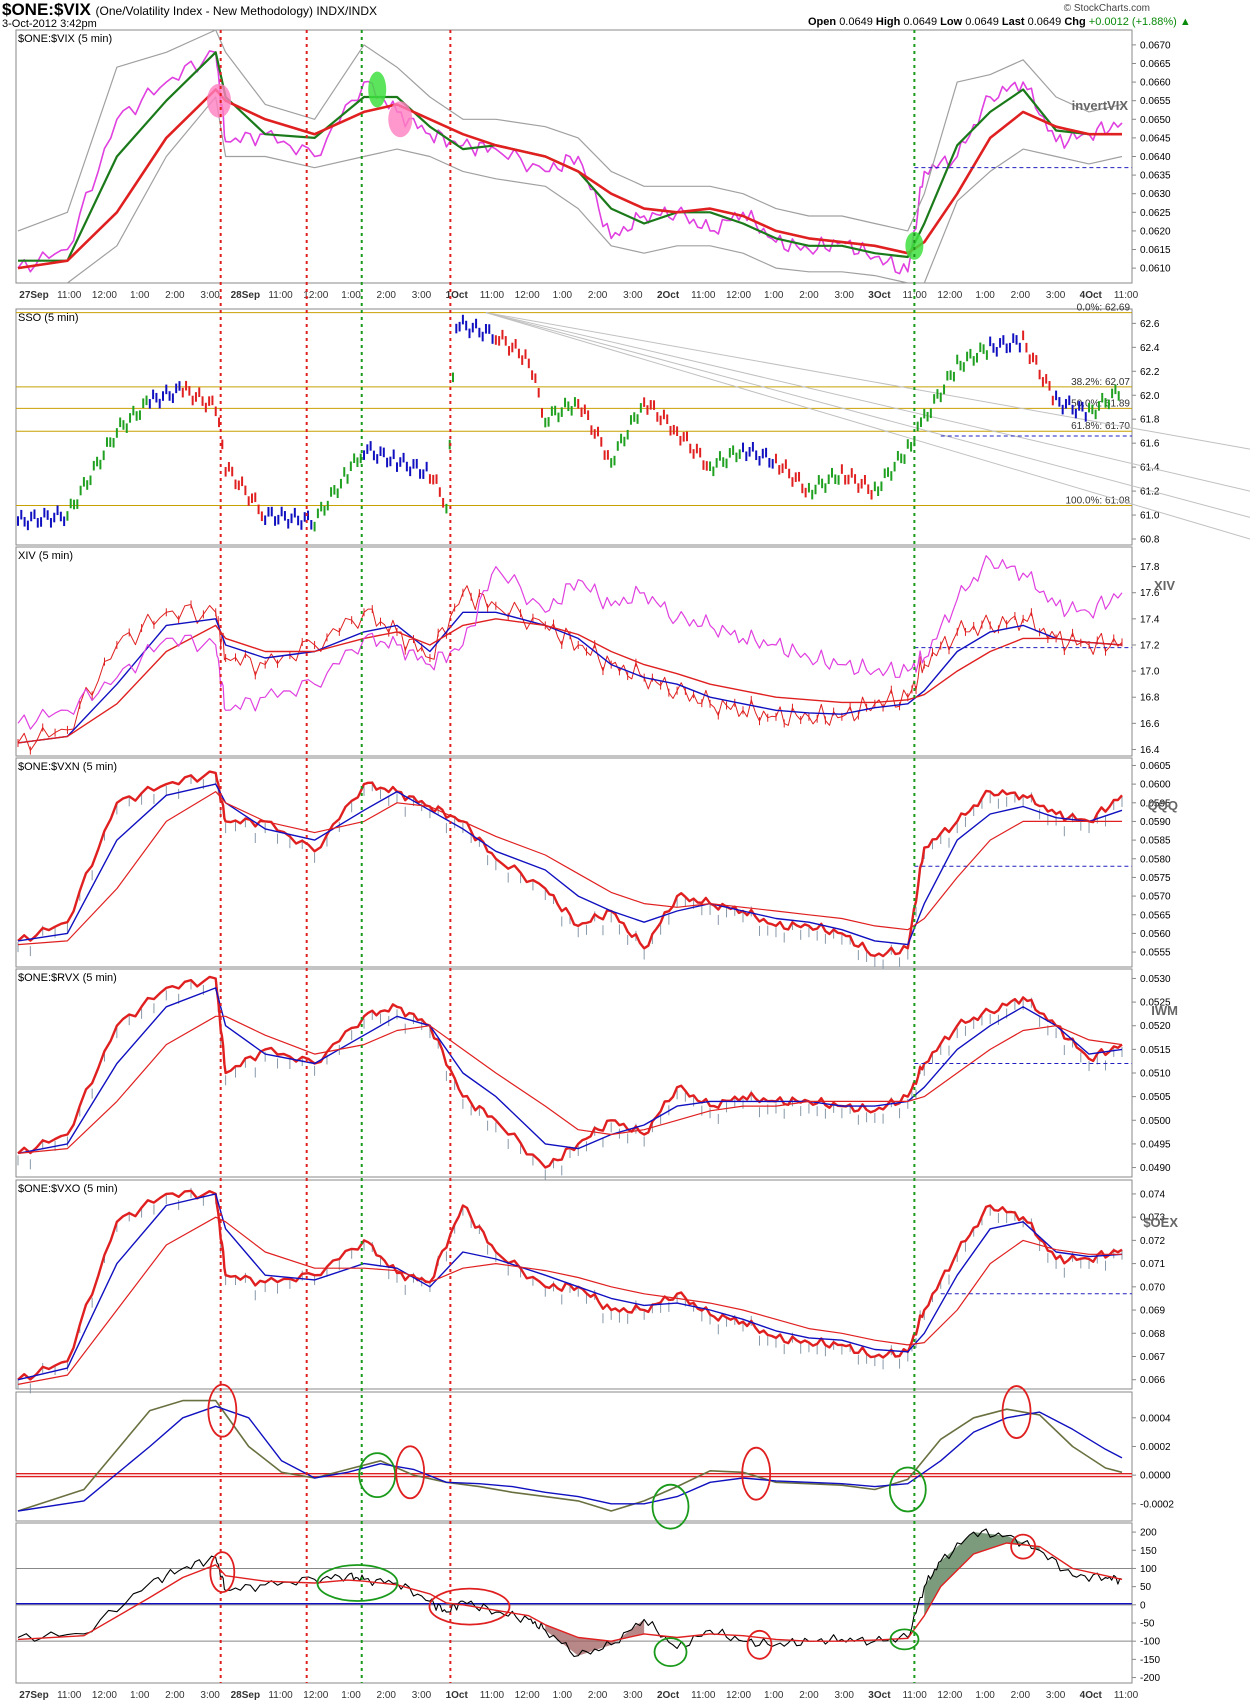 Image resolution: width=1250 pixels, height=1700 pixels. Describe the element at coordinates (1148, 1533) in the screenshot. I see `y-tick-label-cci: 200` at that location.